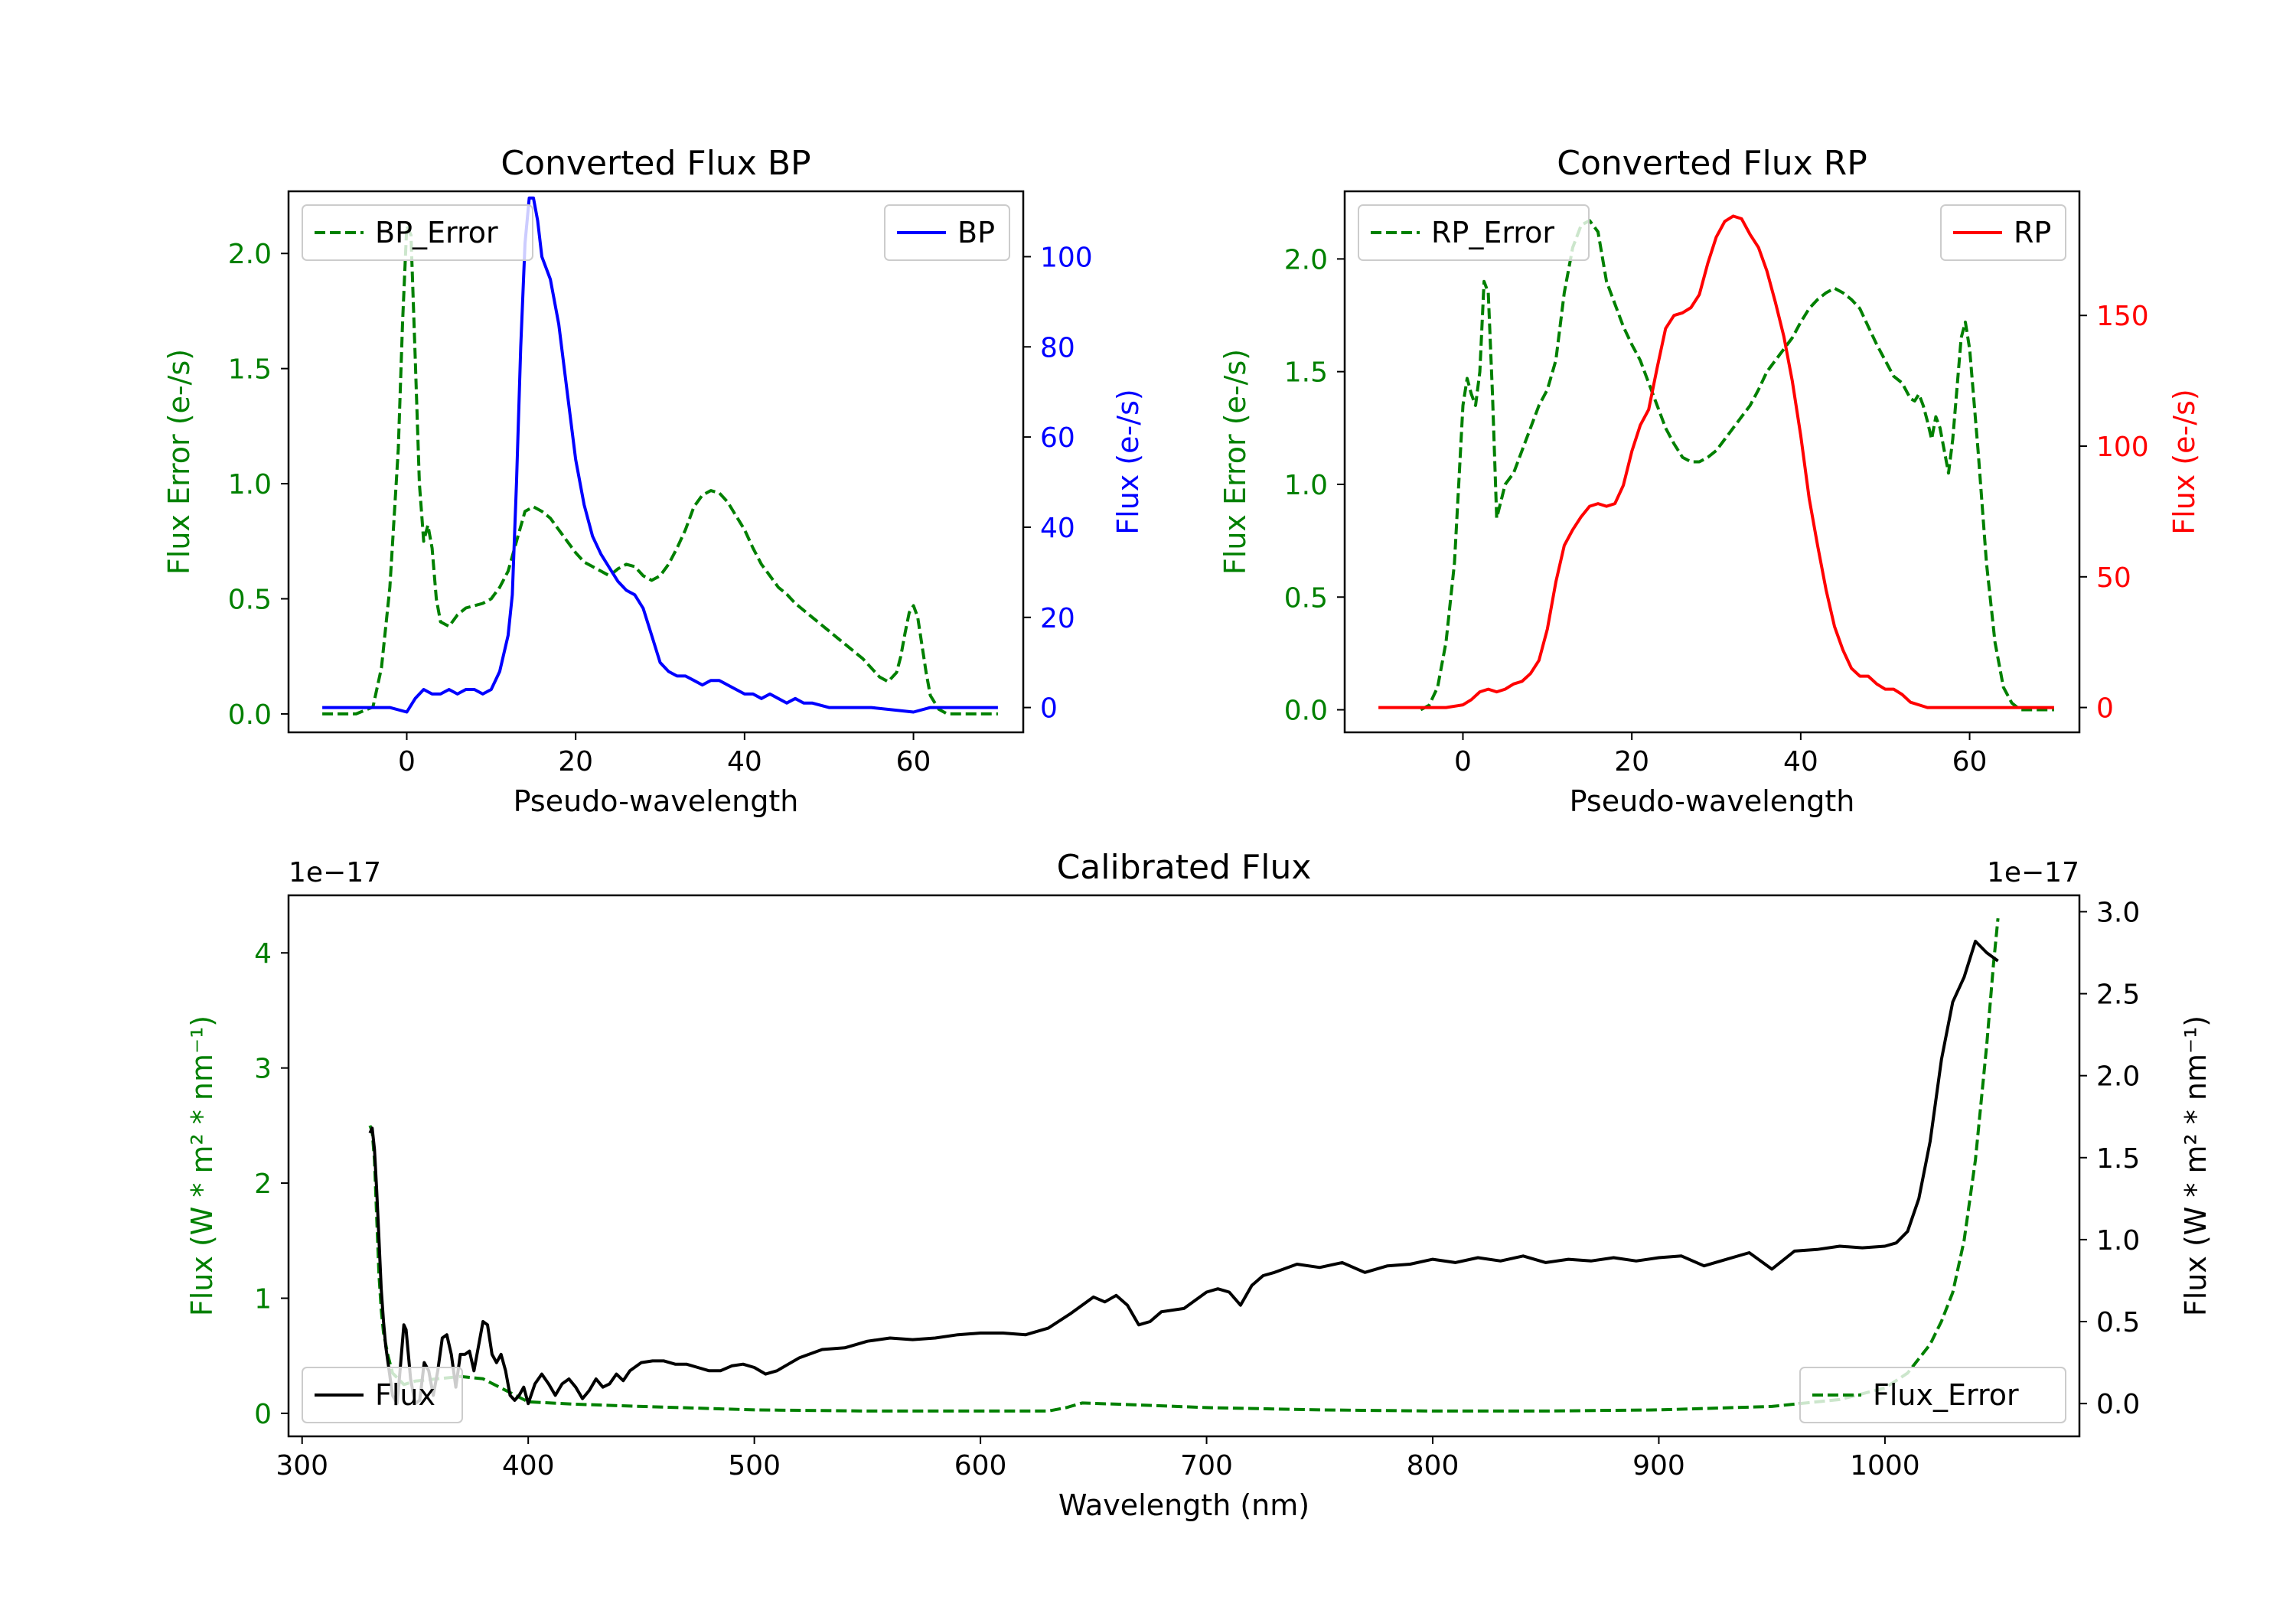 Image resolution: width=2296 pixels, height=1607 pixels. I want to click on legend-rp-error: RP_Error, so click(1474, 232).